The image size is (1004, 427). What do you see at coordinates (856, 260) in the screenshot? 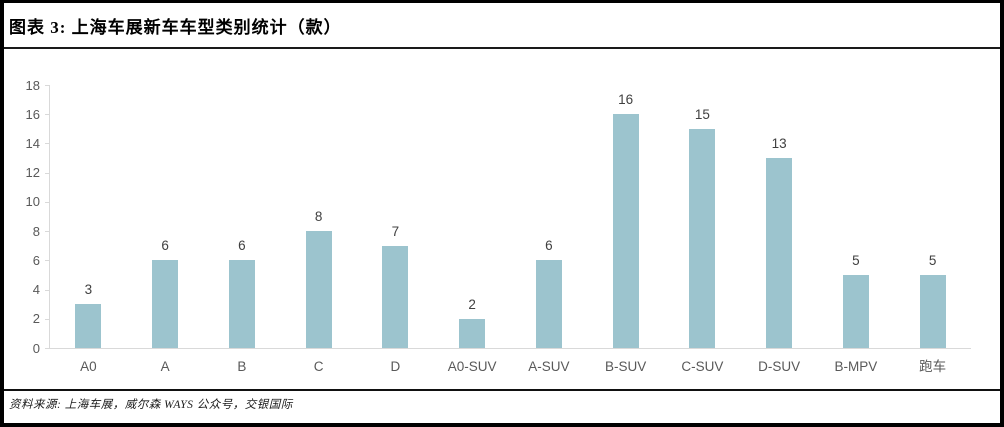
I see `value-label-B-MPV: 5` at bounding box center [856, 260].